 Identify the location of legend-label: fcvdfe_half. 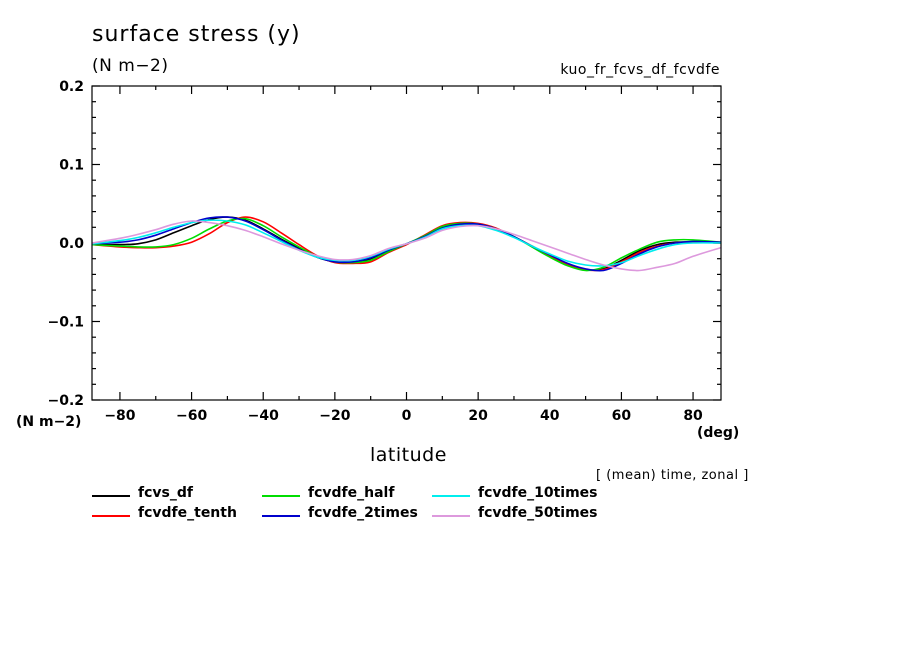
(351, 493).